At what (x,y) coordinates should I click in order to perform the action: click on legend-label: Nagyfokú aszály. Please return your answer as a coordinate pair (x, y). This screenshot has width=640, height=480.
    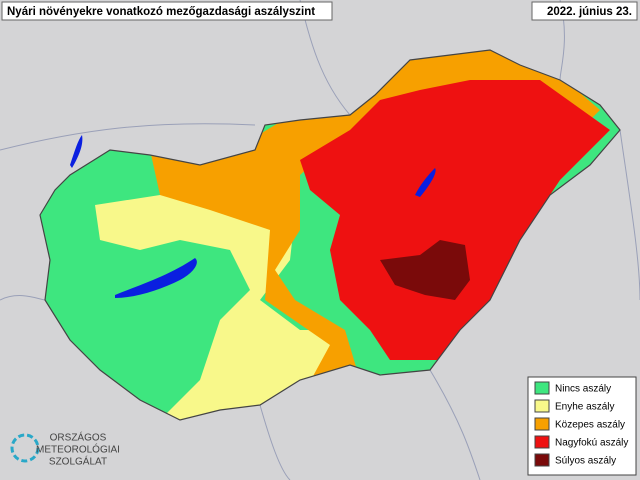
    Looking at the image, I should click on (591, 443).